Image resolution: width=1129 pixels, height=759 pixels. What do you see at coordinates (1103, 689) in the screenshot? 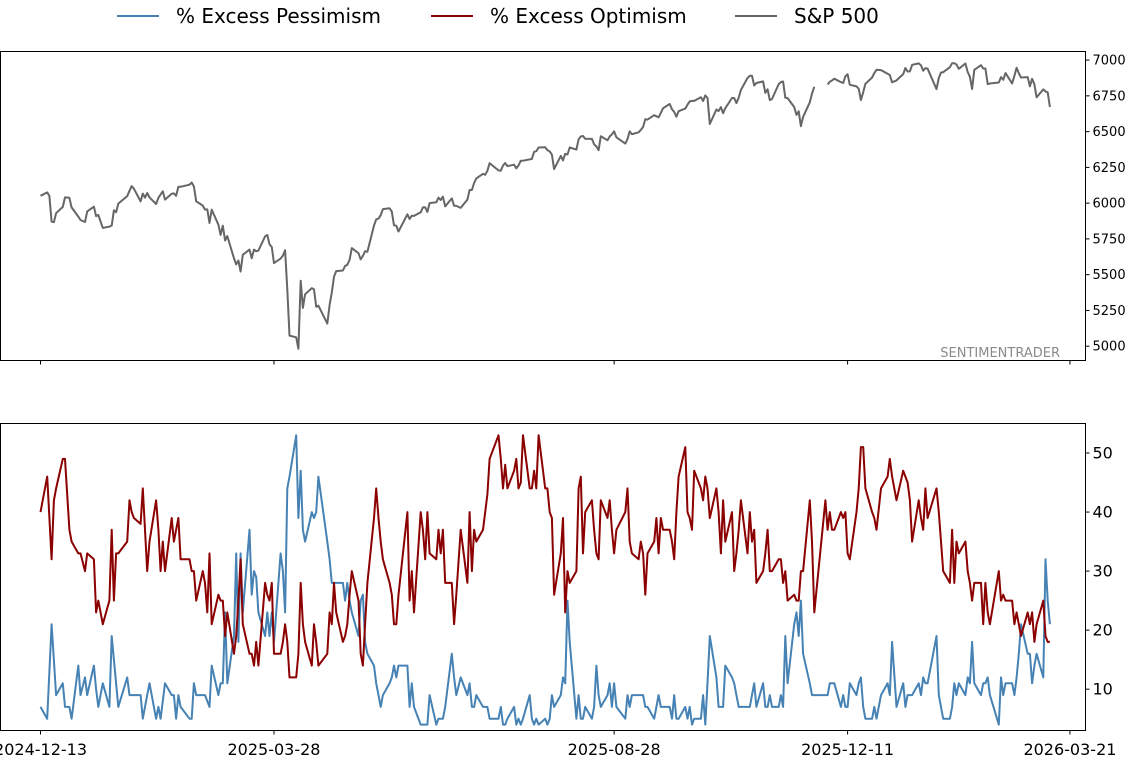
I see `sentiment-y-tick-label: 10` at bounding box center [1103, 689].